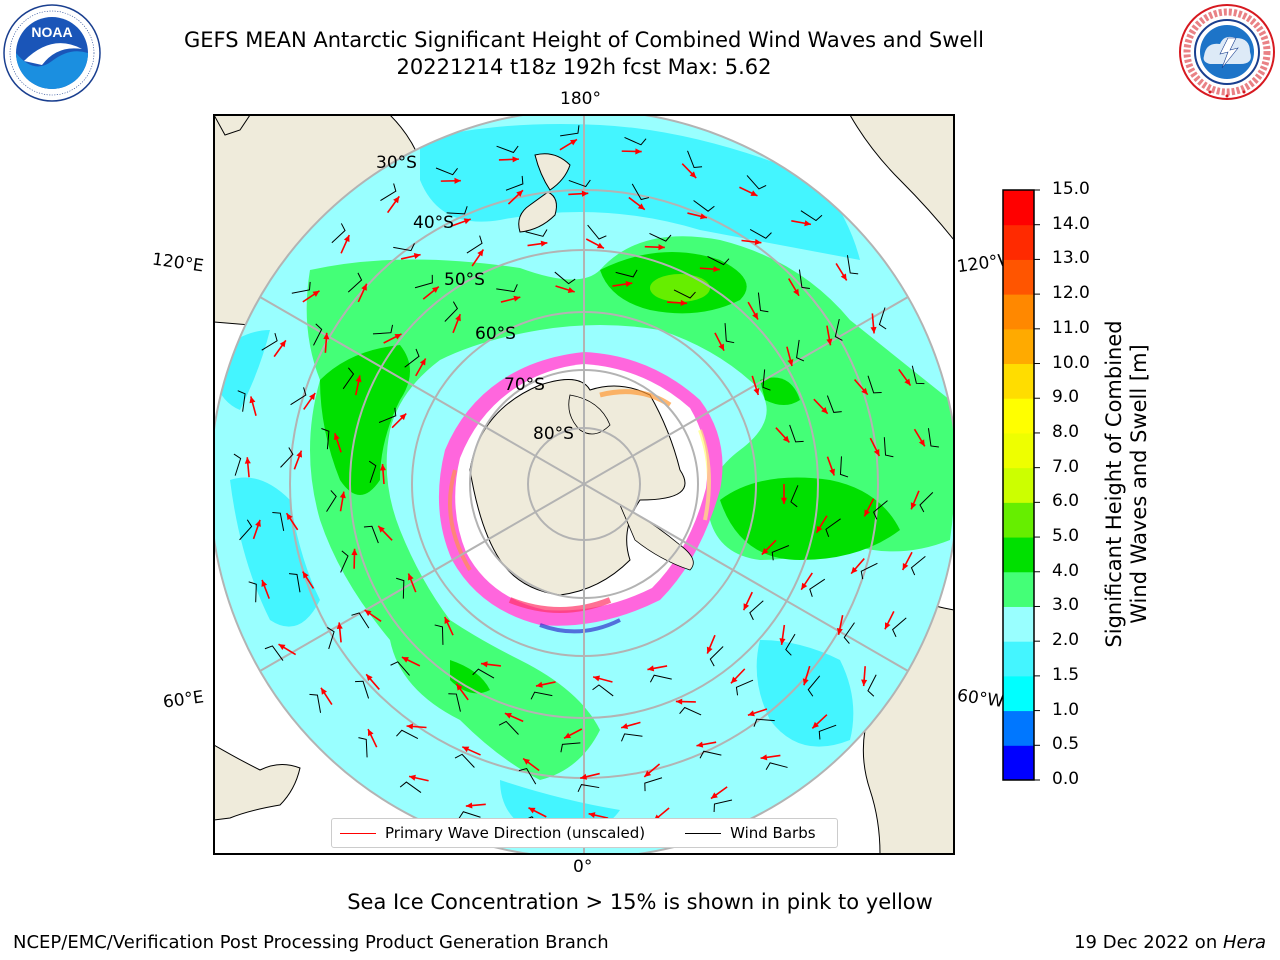  Describe the element at coordinates (177, 263) in the screenshot. I see `lon-label-120e: 120°E` at that location.